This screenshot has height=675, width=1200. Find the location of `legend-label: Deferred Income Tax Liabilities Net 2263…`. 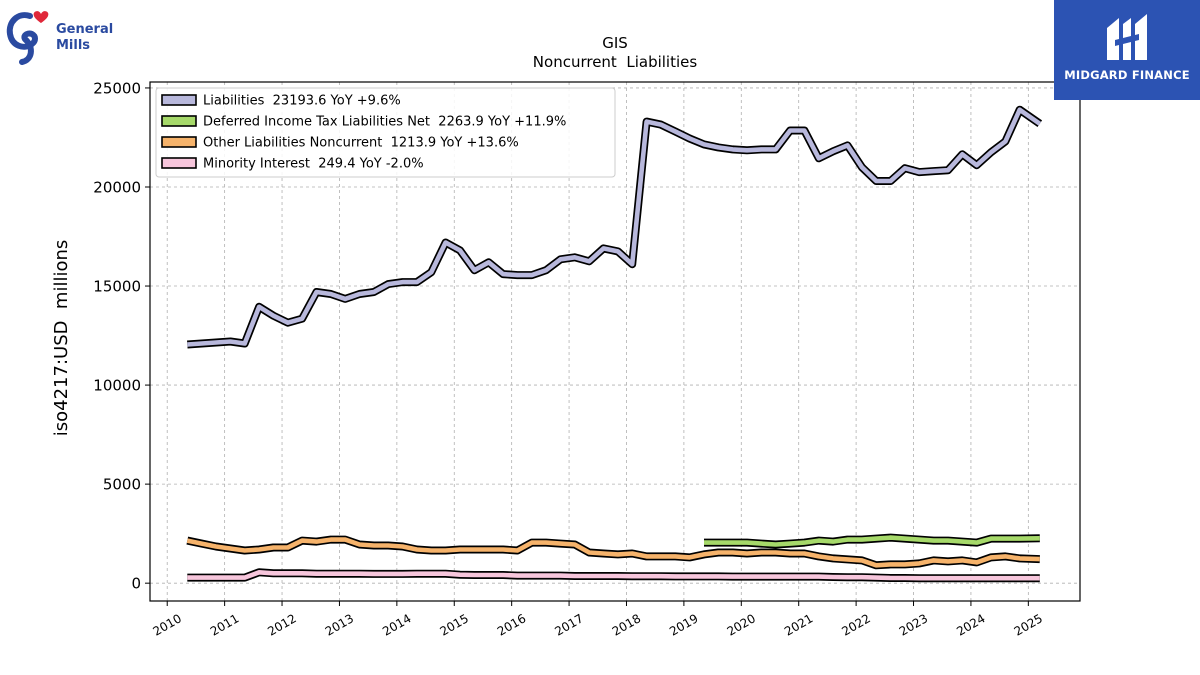

legend-label: Deferred Income Tax Liabilities Net 2263… is located at coordinates (384, 122).